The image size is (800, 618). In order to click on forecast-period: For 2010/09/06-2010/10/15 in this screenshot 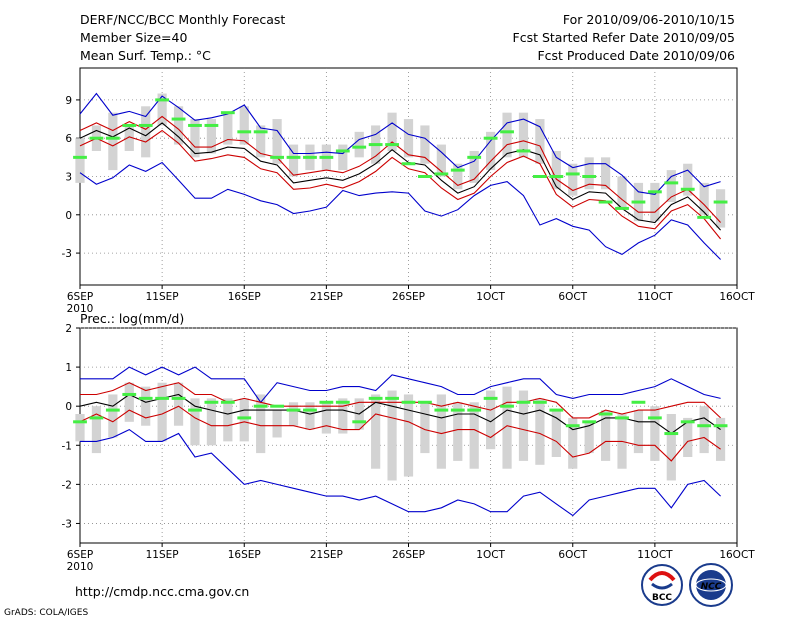, I will do `click(649, 19)`.